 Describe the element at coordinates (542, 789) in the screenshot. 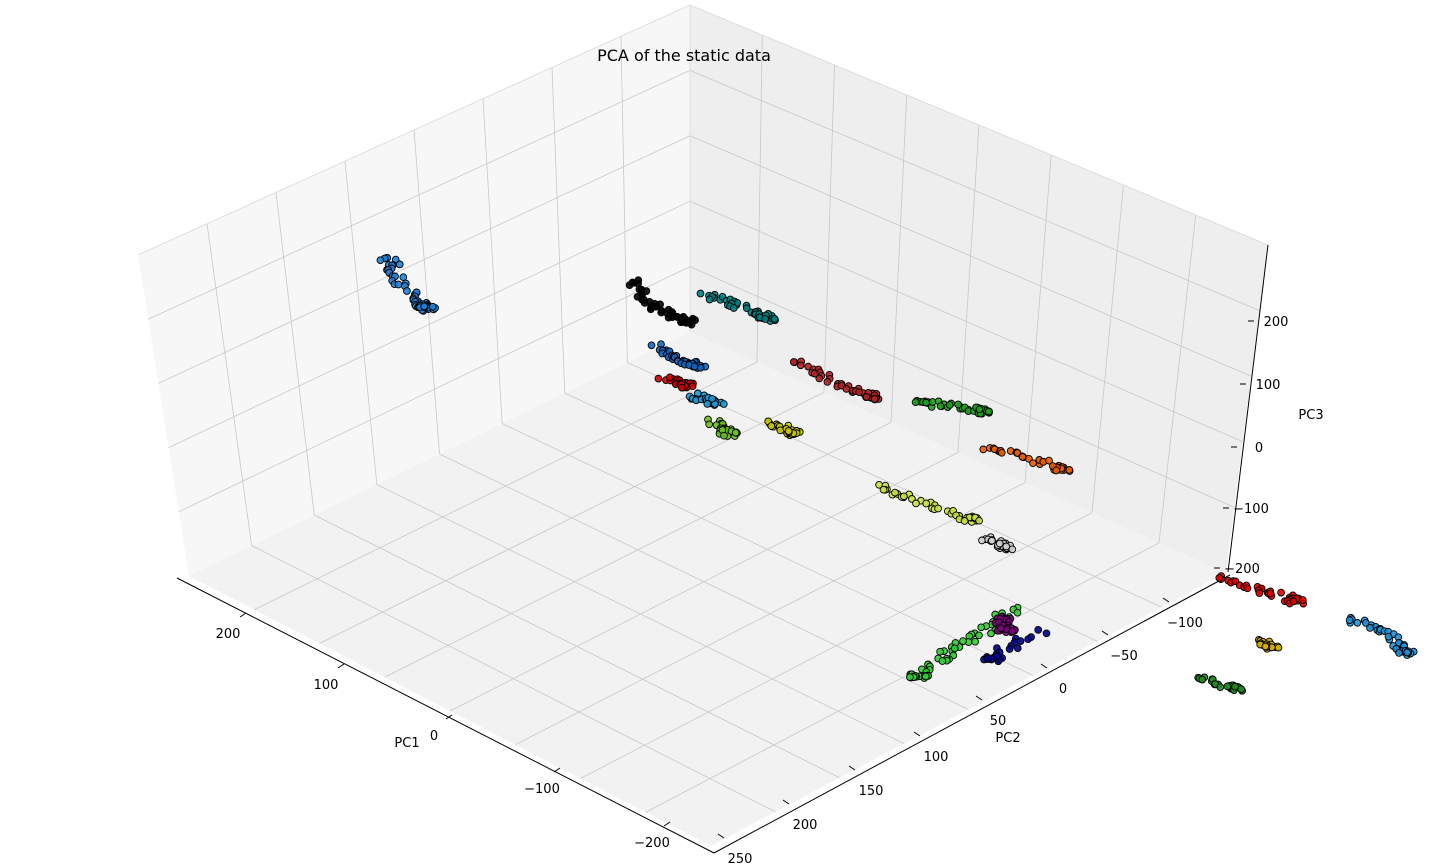

I see `x-tick-label: −100` at that location.